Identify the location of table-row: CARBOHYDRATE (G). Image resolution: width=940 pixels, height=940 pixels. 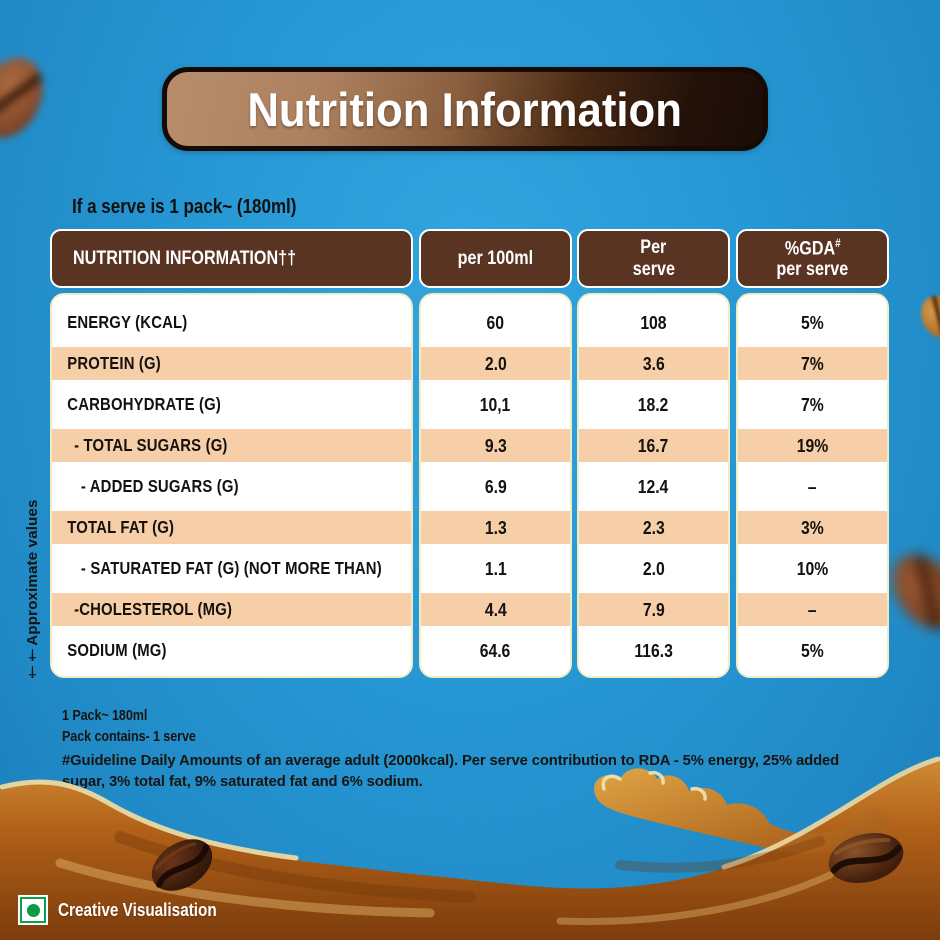
(231, 404).